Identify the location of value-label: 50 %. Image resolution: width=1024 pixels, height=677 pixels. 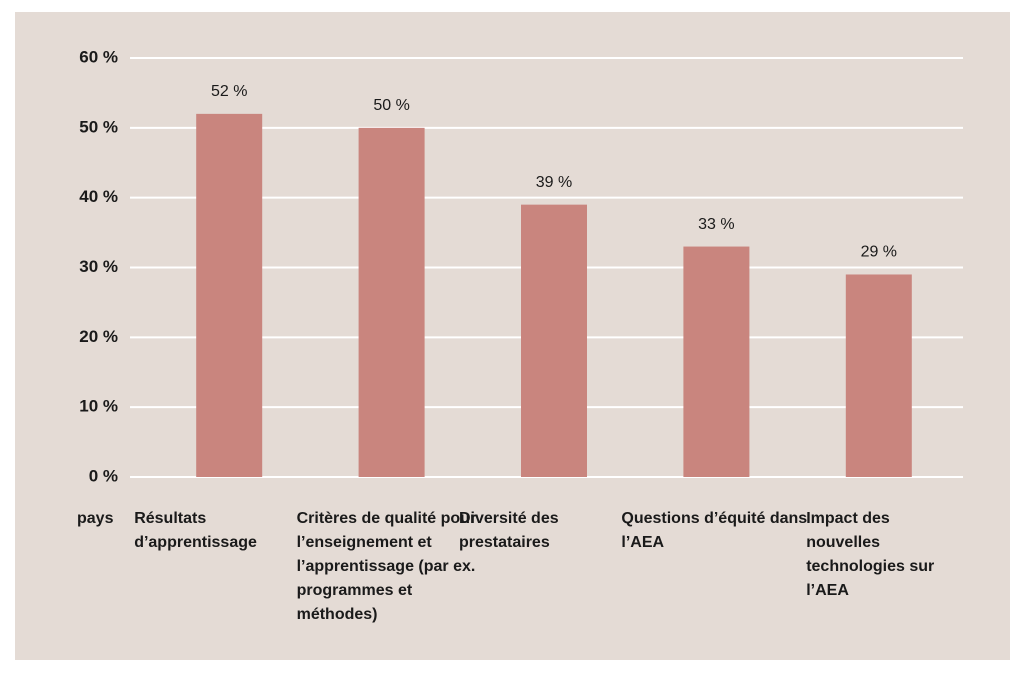
(391, 105).